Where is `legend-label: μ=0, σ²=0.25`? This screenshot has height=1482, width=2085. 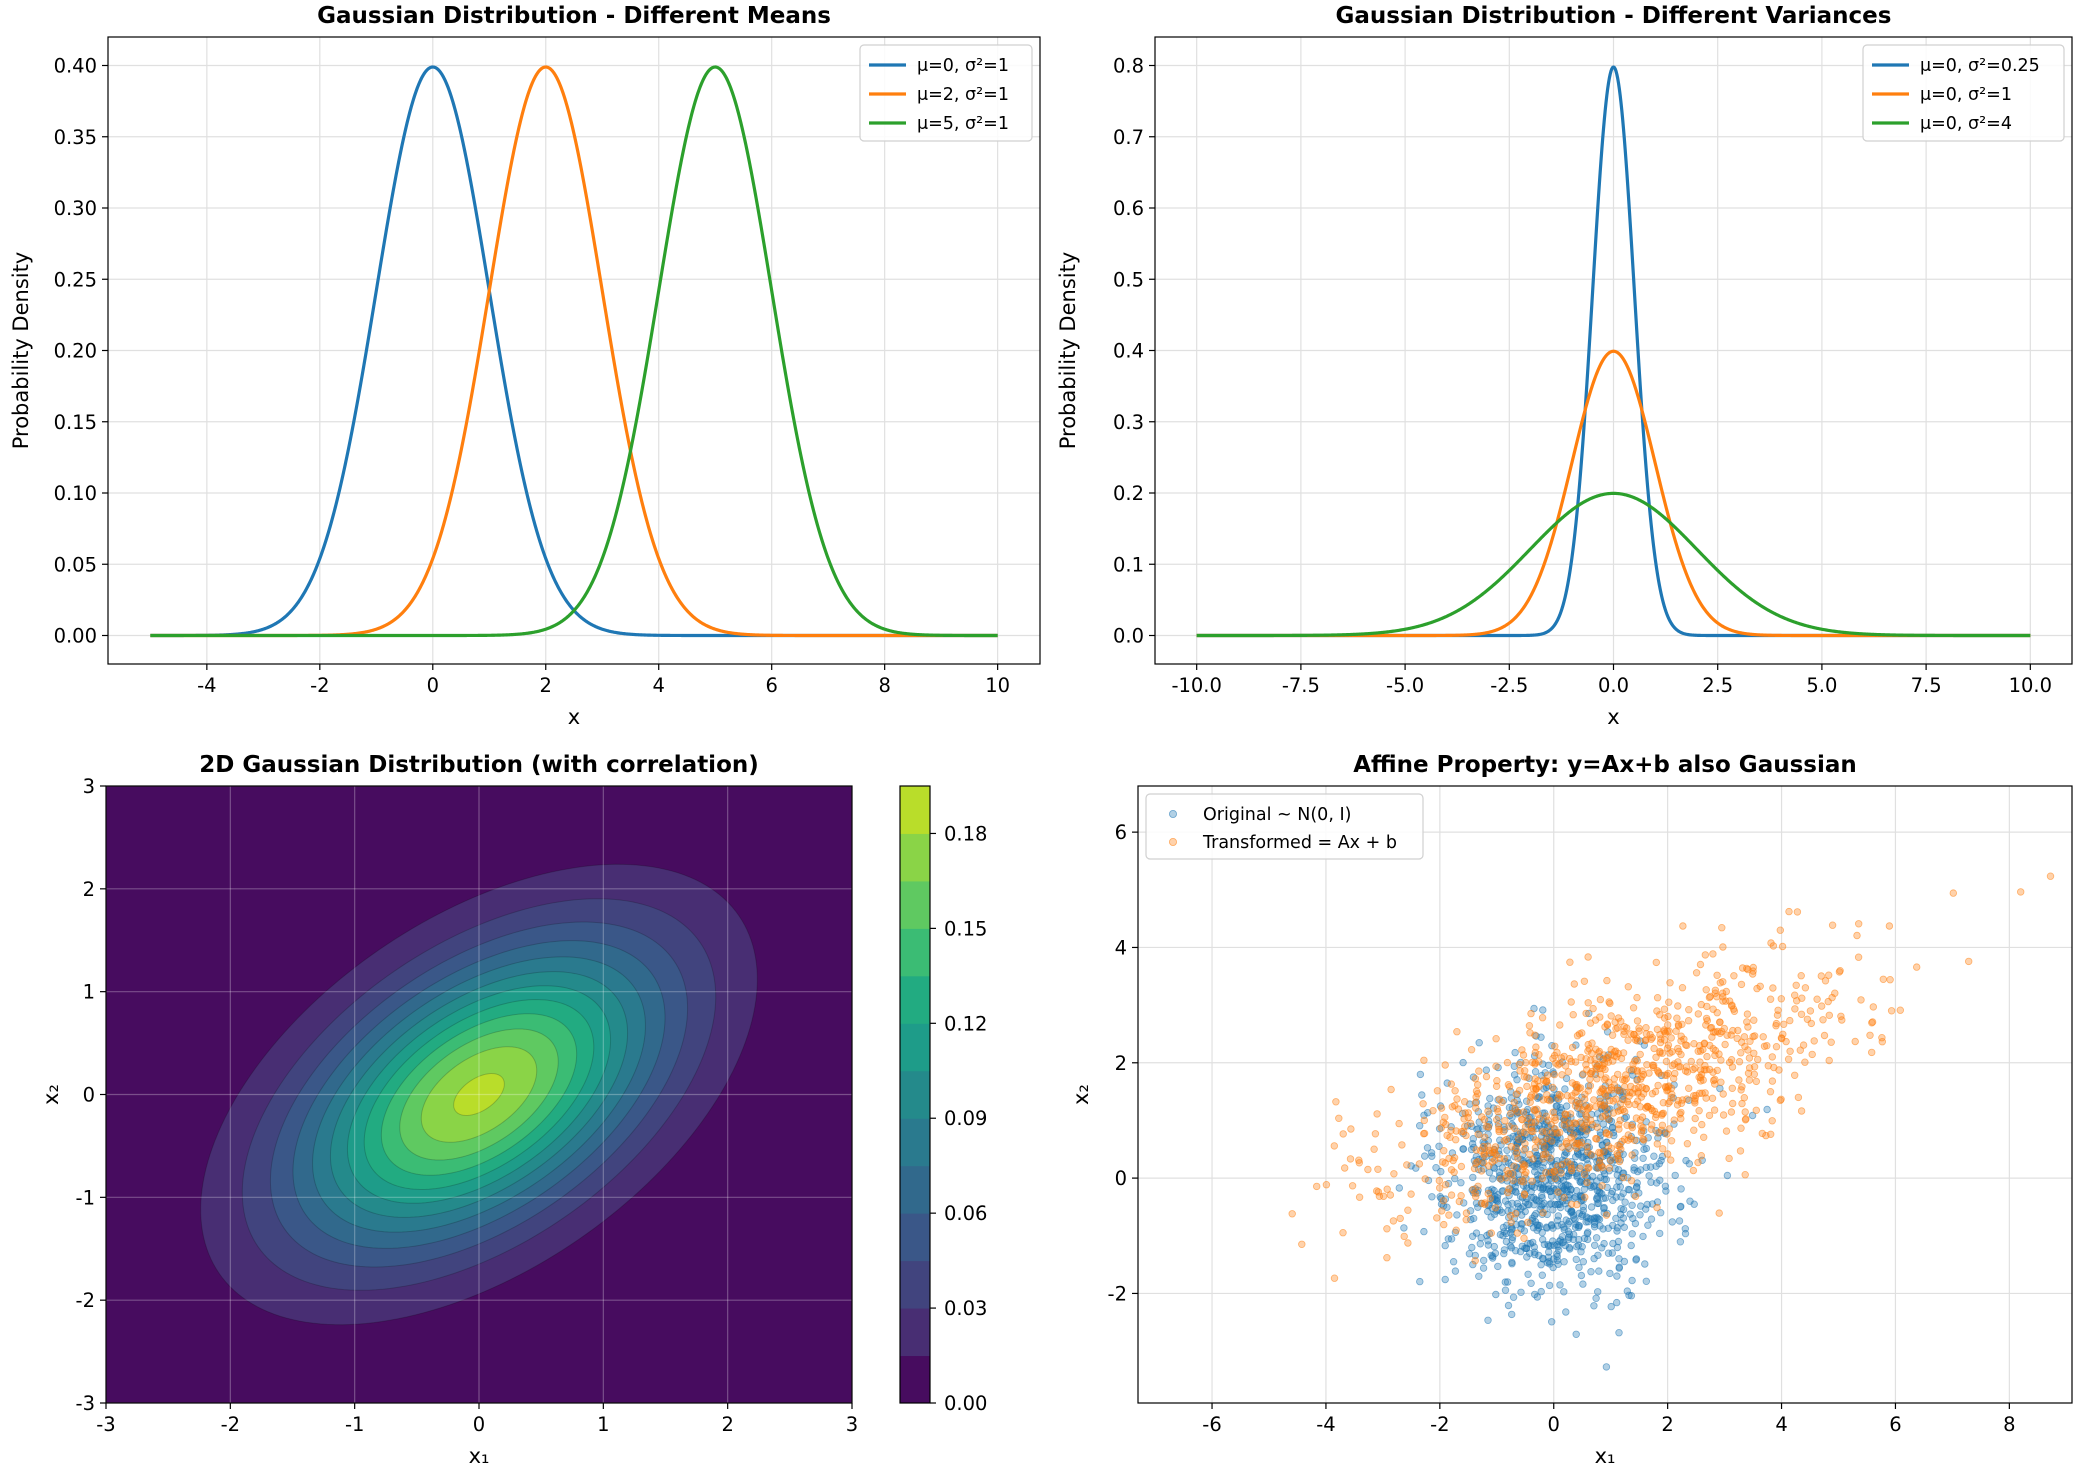
legend-label: μ=0, σ²=0.25 is located at coordinates (1980, 66).